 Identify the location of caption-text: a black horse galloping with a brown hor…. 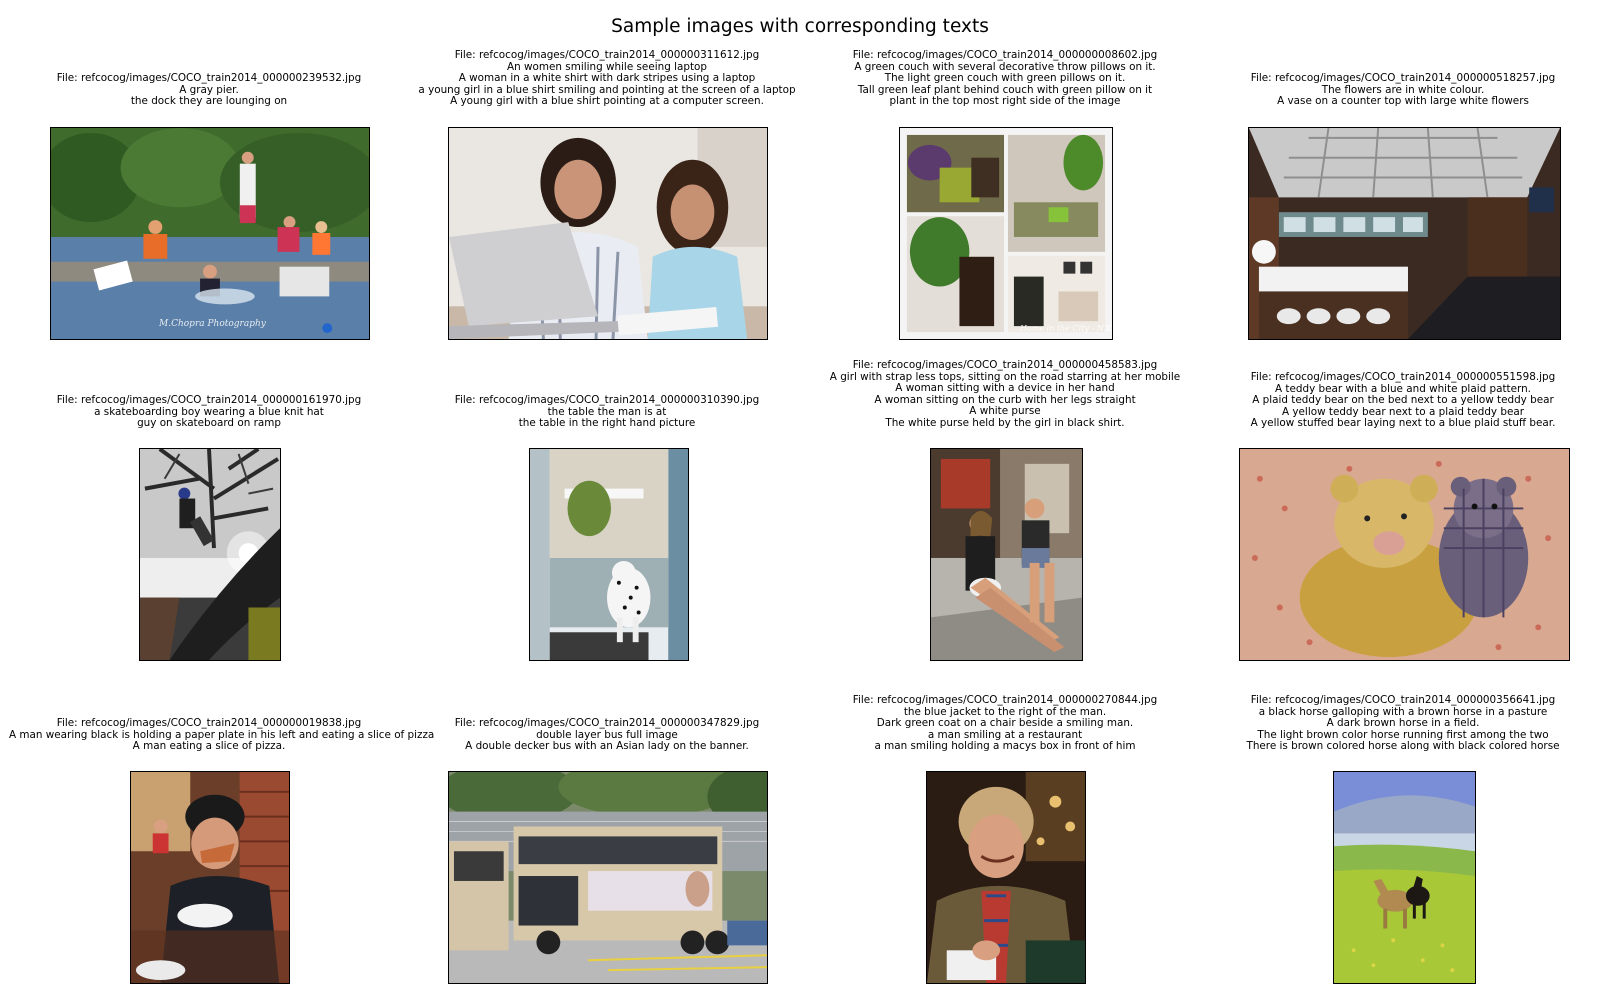
(1403, 711).